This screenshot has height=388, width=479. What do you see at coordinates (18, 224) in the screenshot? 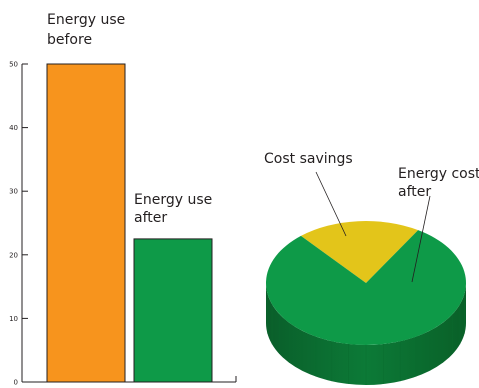
I see `y-ticks: 0 10 20 30 40 50` at bounding box center [18, 224].